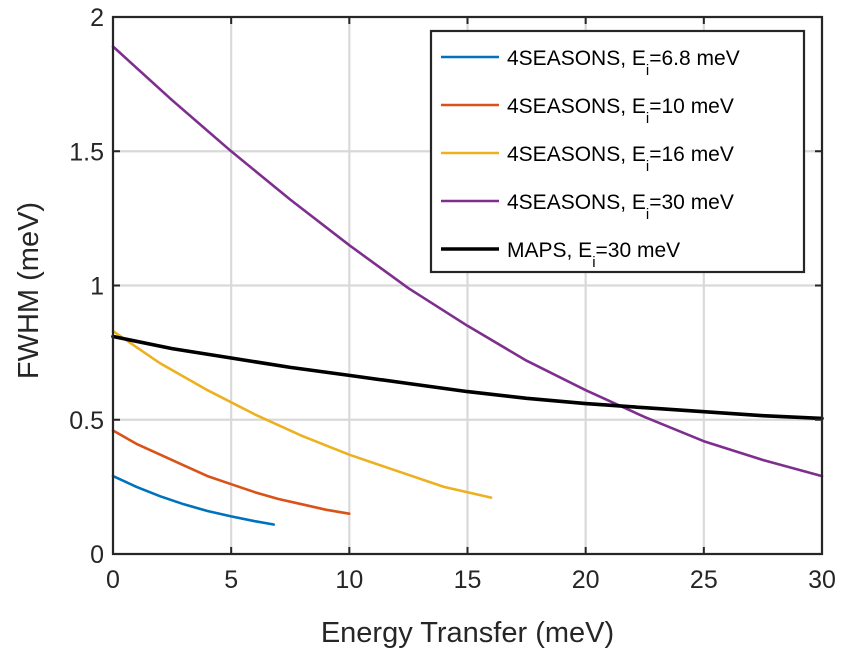 This screenshot has width=843, height=657. Describe the element at coordinates (97, 555) in the screenshot. I see `y-tick-label: 0` at that location.